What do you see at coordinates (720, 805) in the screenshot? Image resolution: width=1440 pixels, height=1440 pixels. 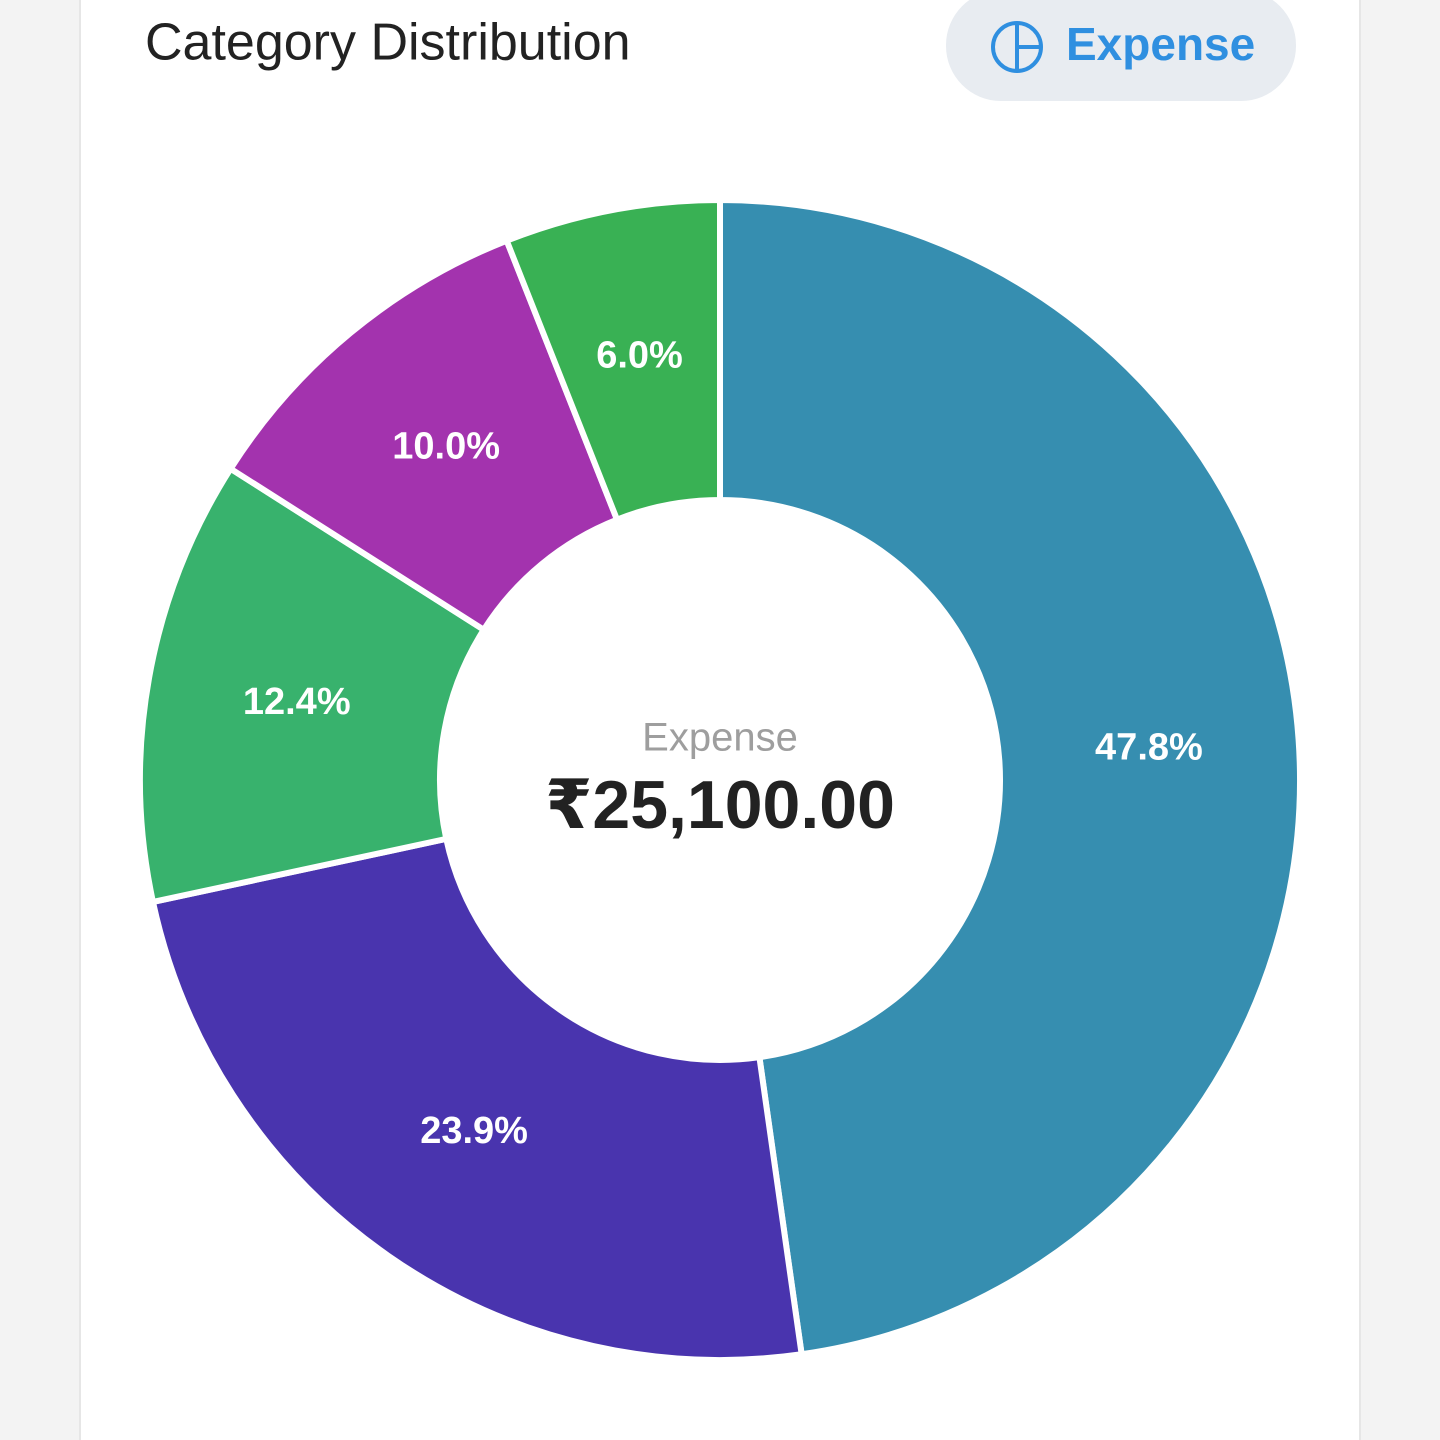 I see `center-value: ₹25,100.00` at bounding box center [720, 805].